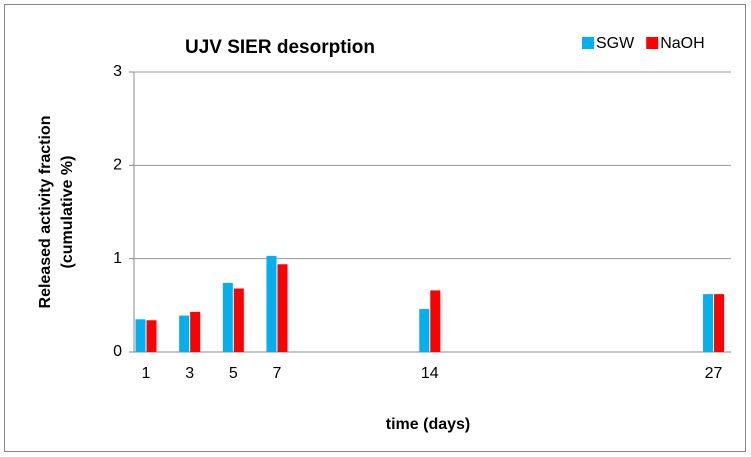 The image size is (751, 457). Describe the element at coordinates (428, 424) in the screenshot. I see `x-axis-label: time (days)` at that location.